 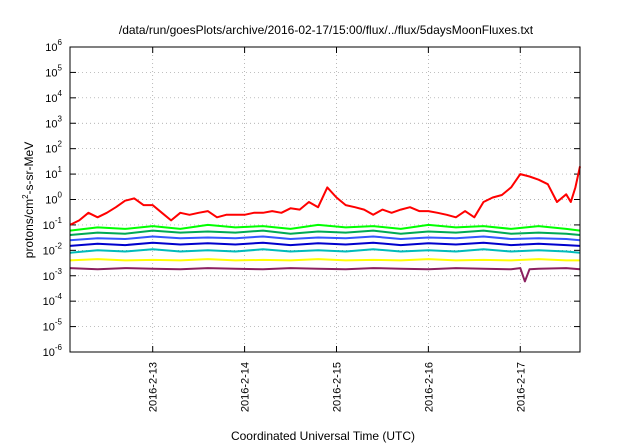 I want to click on x-tick-label: 2016-2-13, so click(x=154, y=387).